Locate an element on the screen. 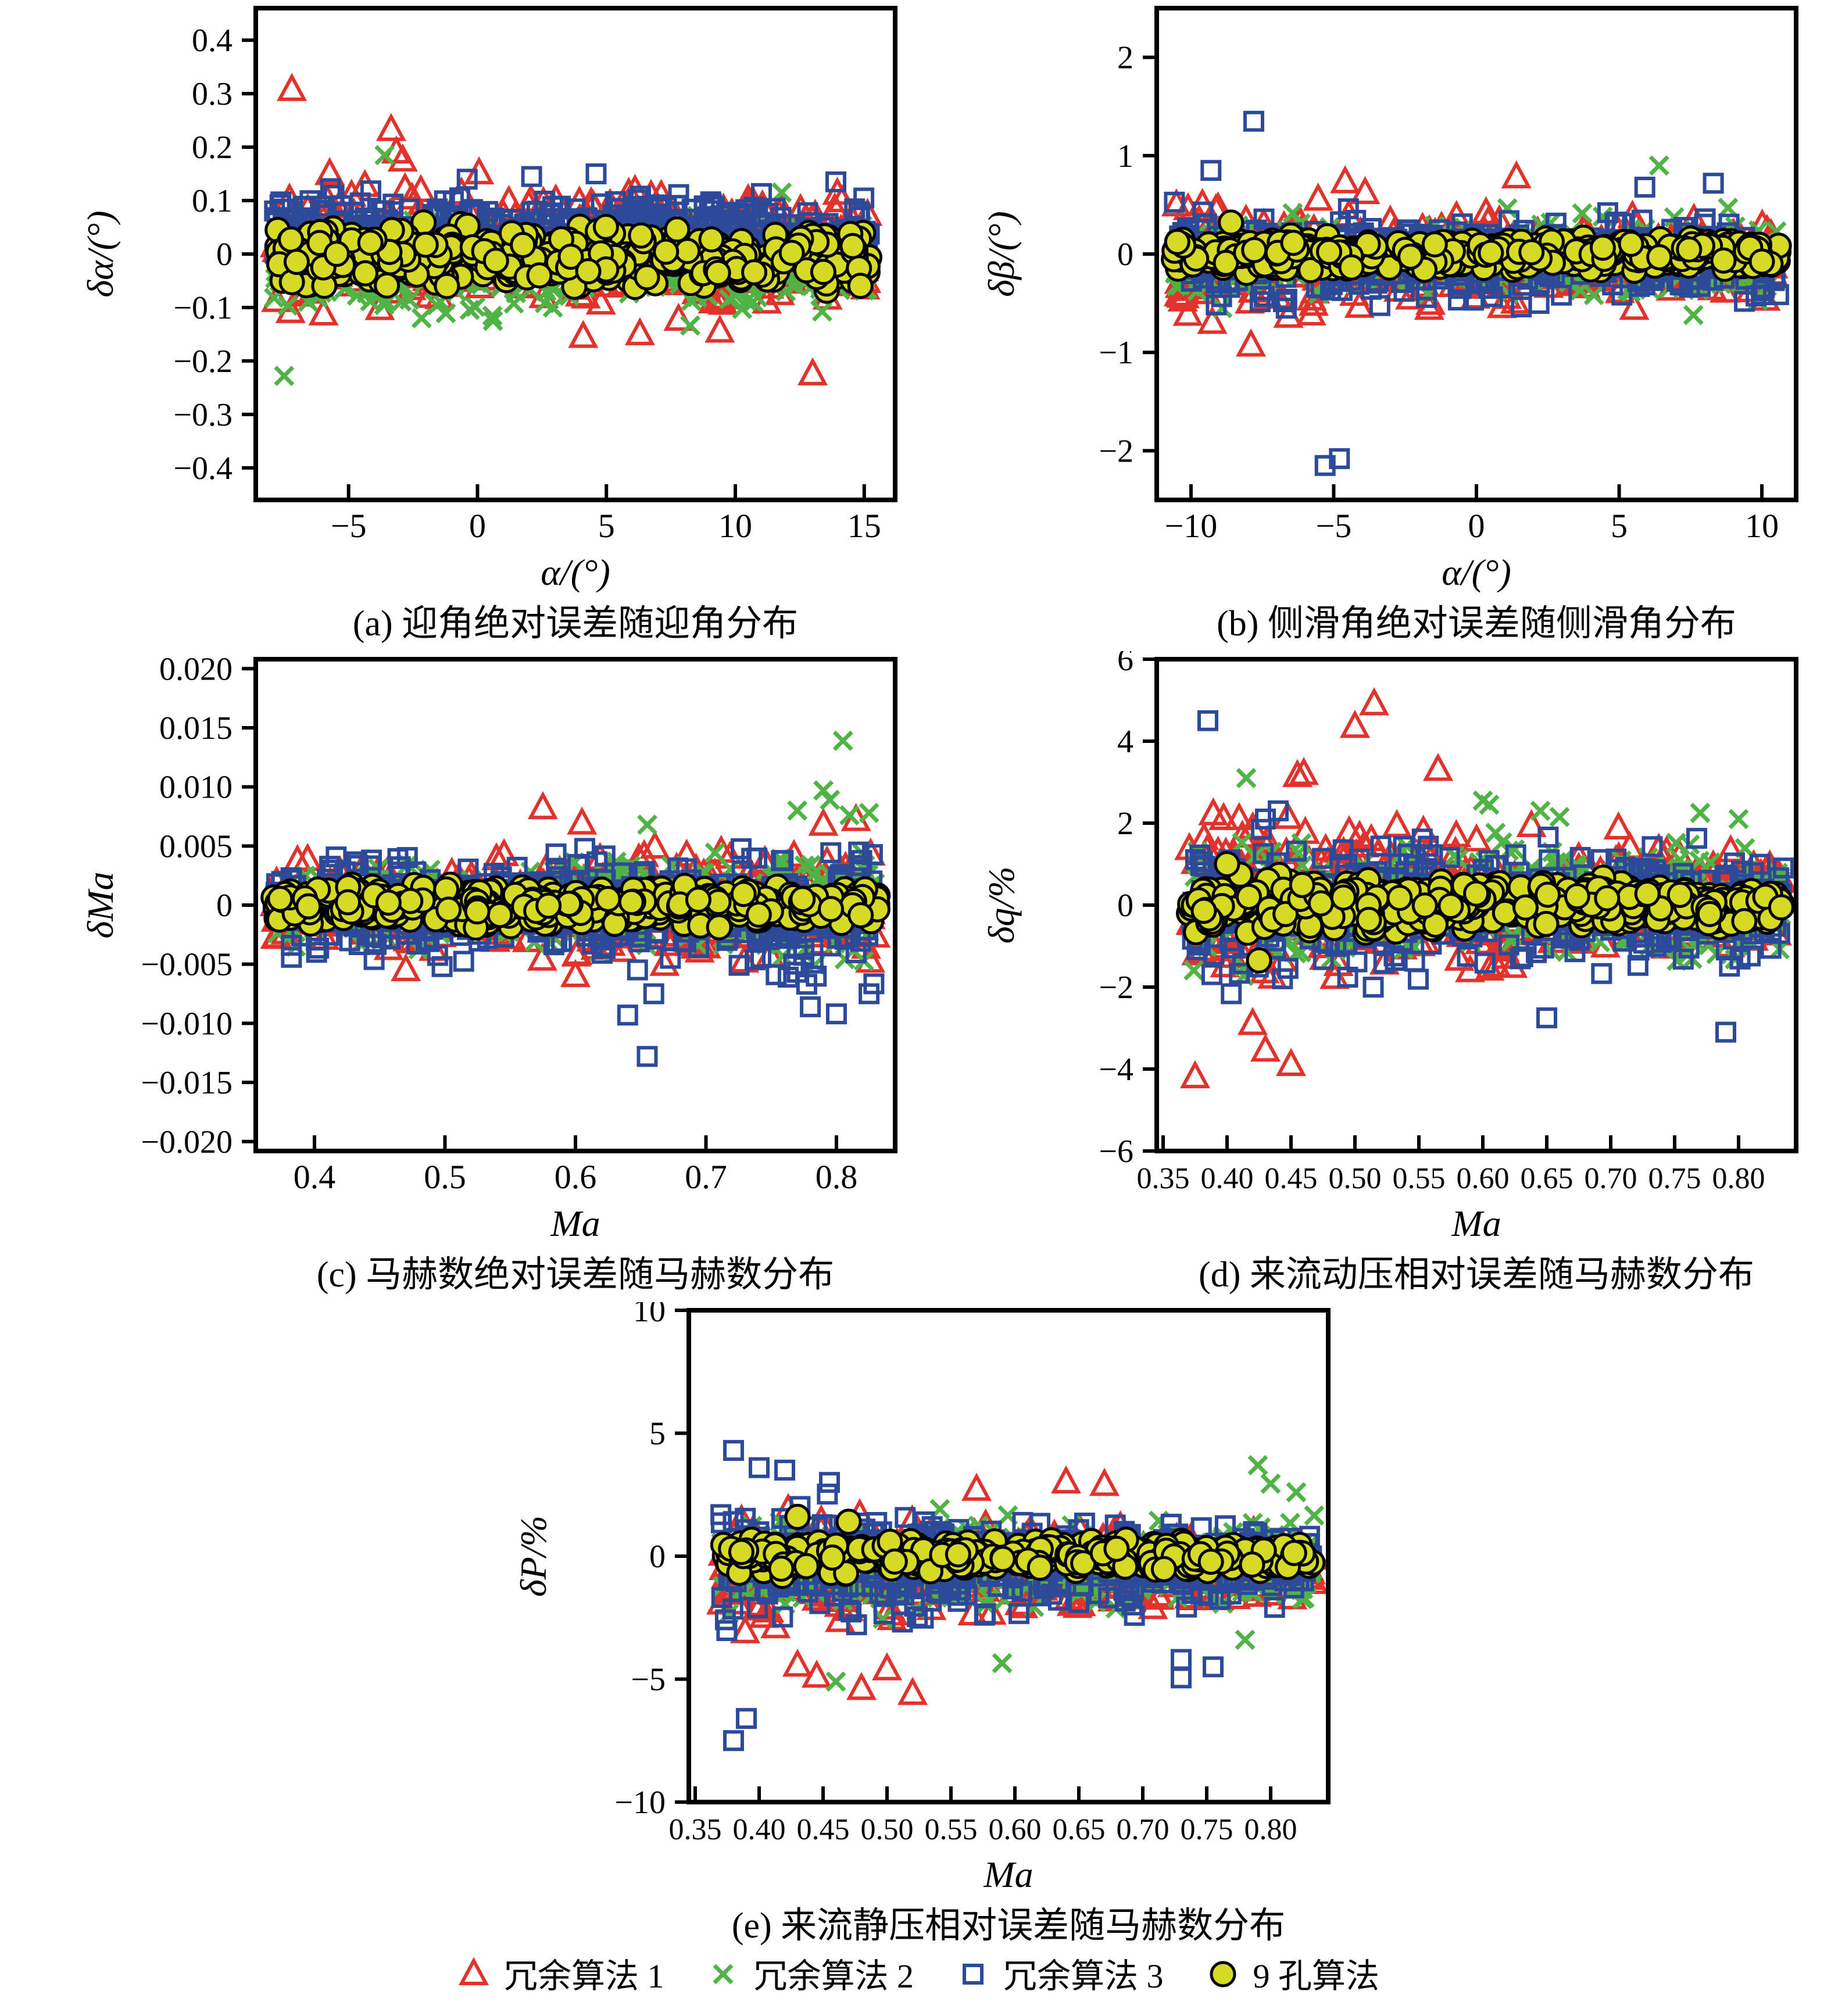  legend-item-algorithm-2: 冗余算法 2 is located at coordinates (807, 1973).